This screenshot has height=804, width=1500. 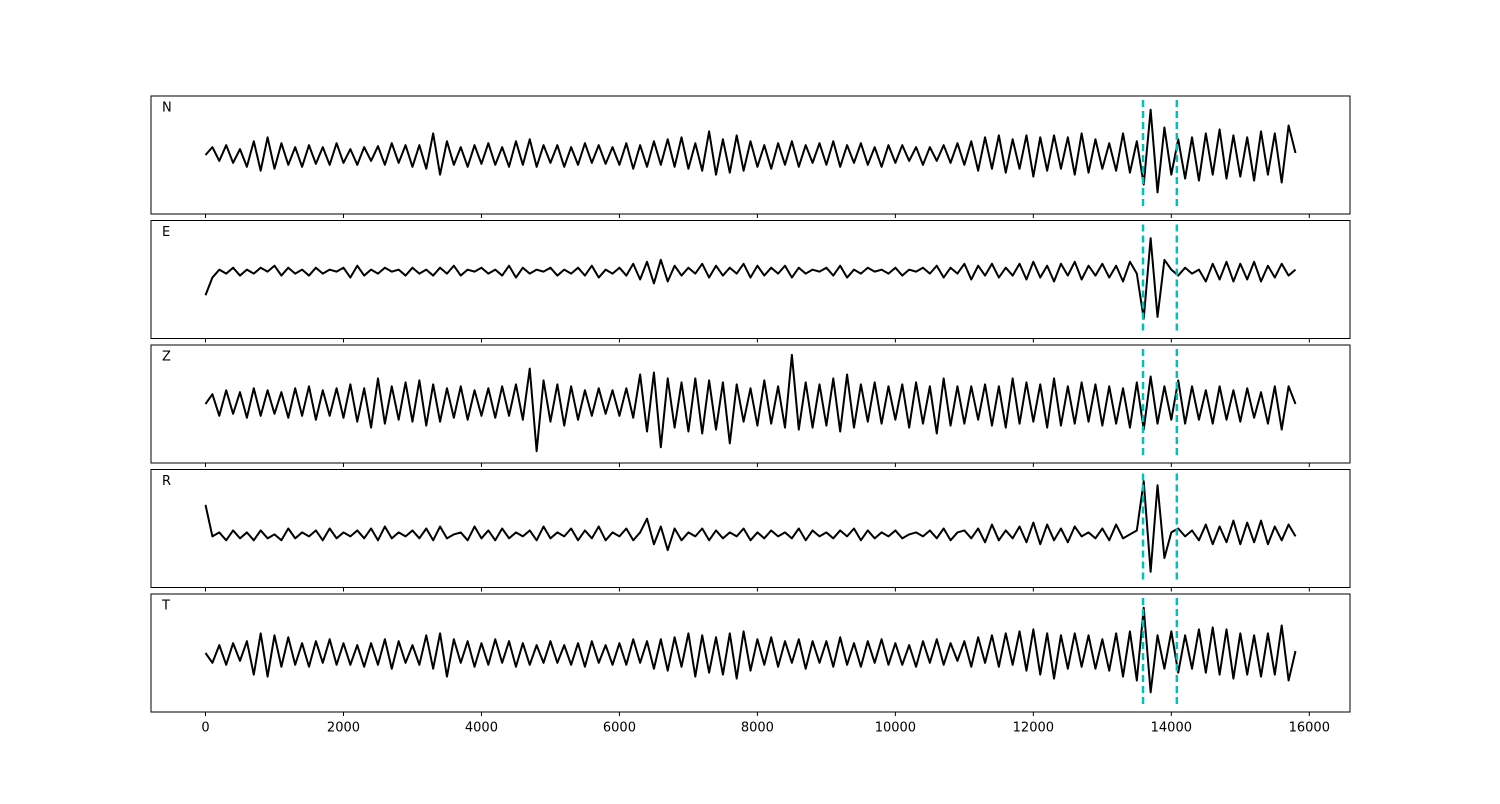 I want to click on x-tick-label: 6000, so click(x=619, y=728).